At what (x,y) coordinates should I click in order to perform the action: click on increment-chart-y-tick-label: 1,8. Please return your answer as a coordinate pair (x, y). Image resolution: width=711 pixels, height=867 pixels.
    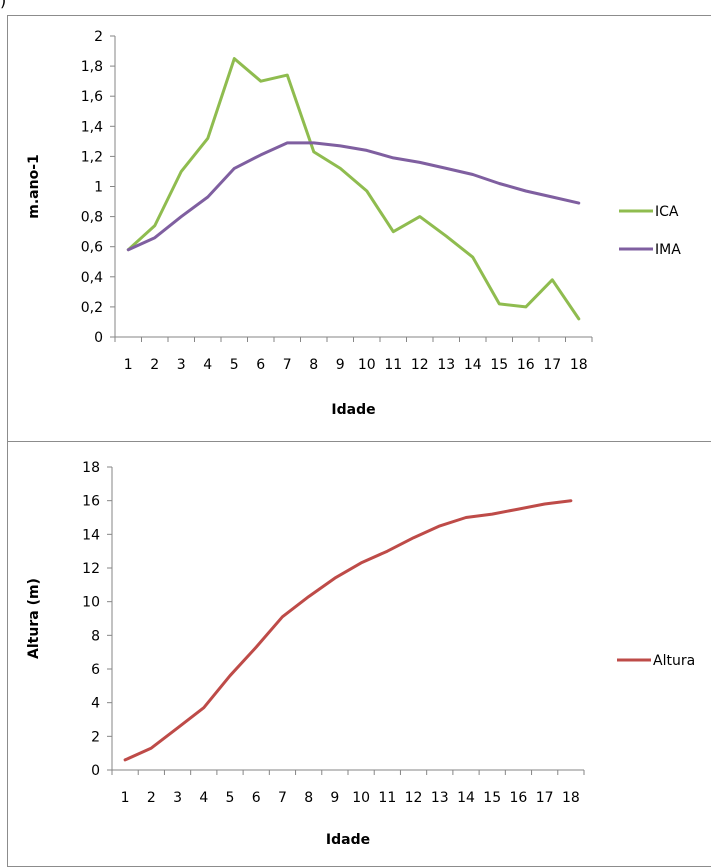
    Looking at the image, I should click on (92, 67).